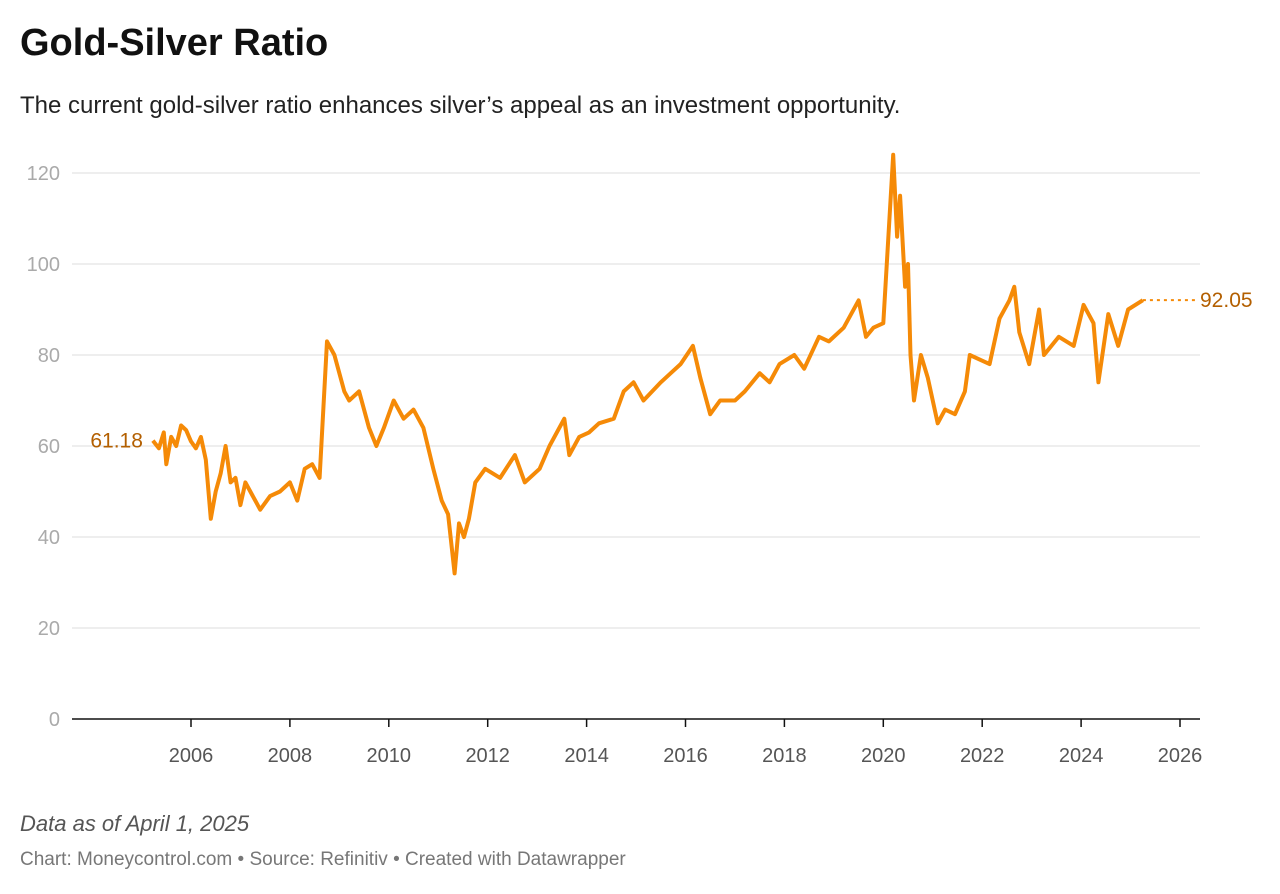 The height and width of the screenshot is (894, 1280). What do you see at coordinates (784, 756) in the screenshot?
I see `x-tick-label: 2018` at bounding box center [784, 756].